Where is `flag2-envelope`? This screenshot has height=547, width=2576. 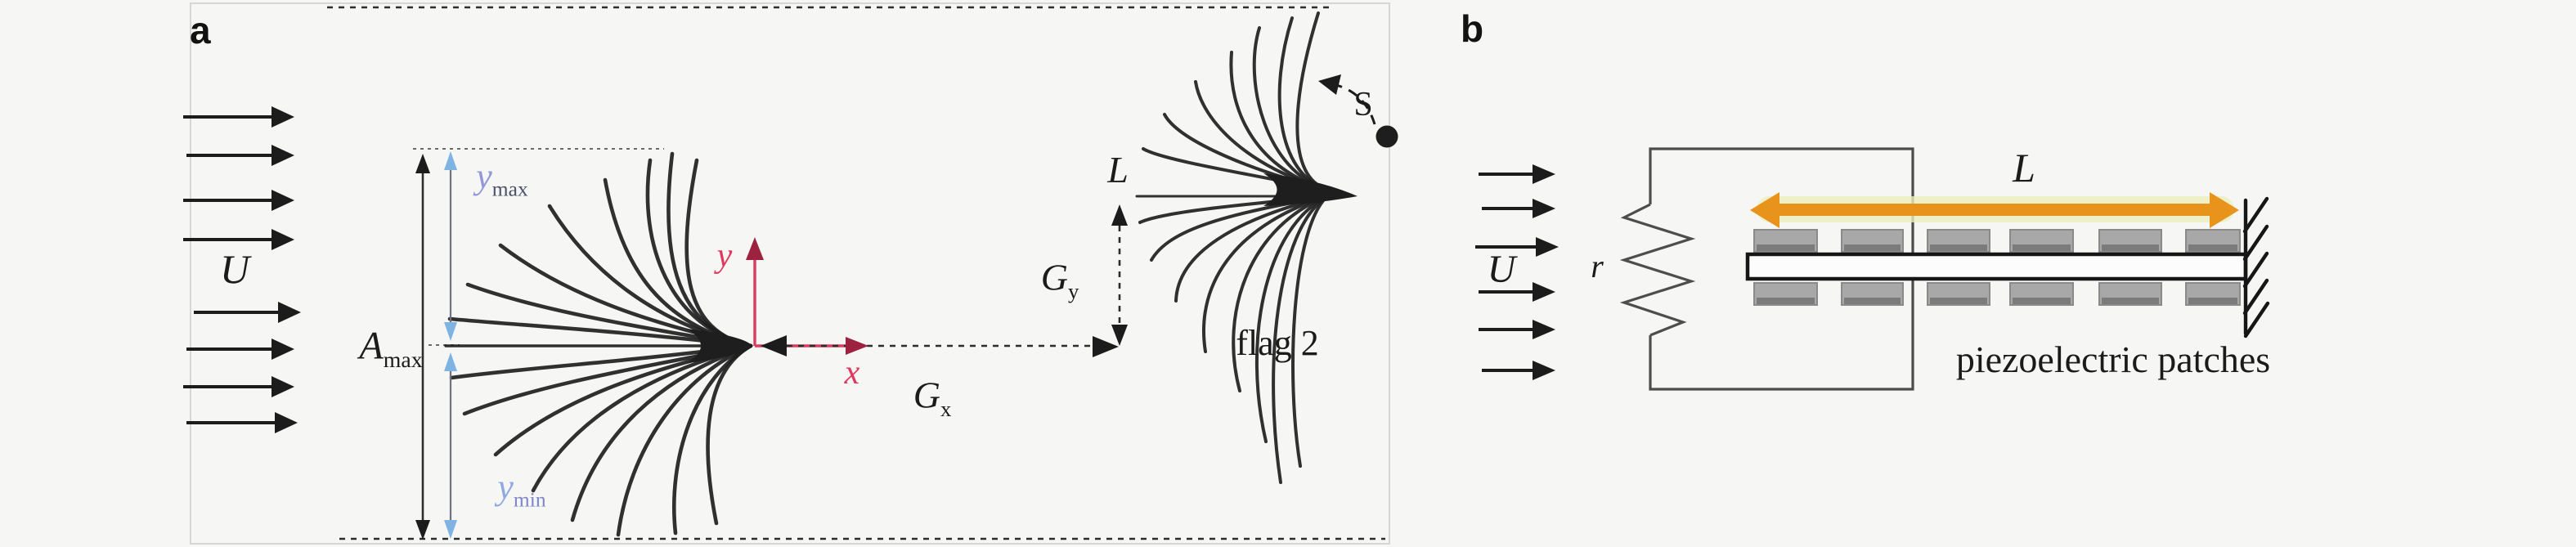 flag2-envelope is located at coordinates (1246, 247).